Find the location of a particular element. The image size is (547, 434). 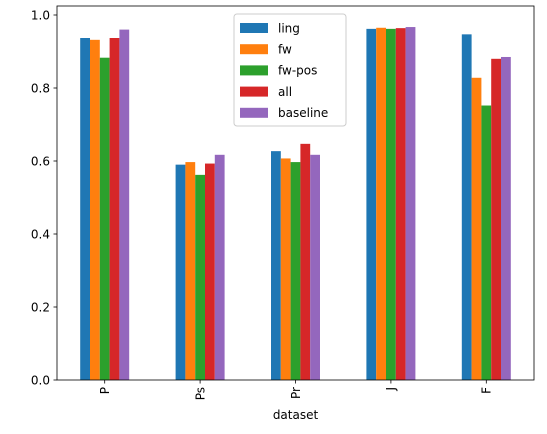

legend: ling fw fw-pos all baseline is located at coordinates (290, 70).